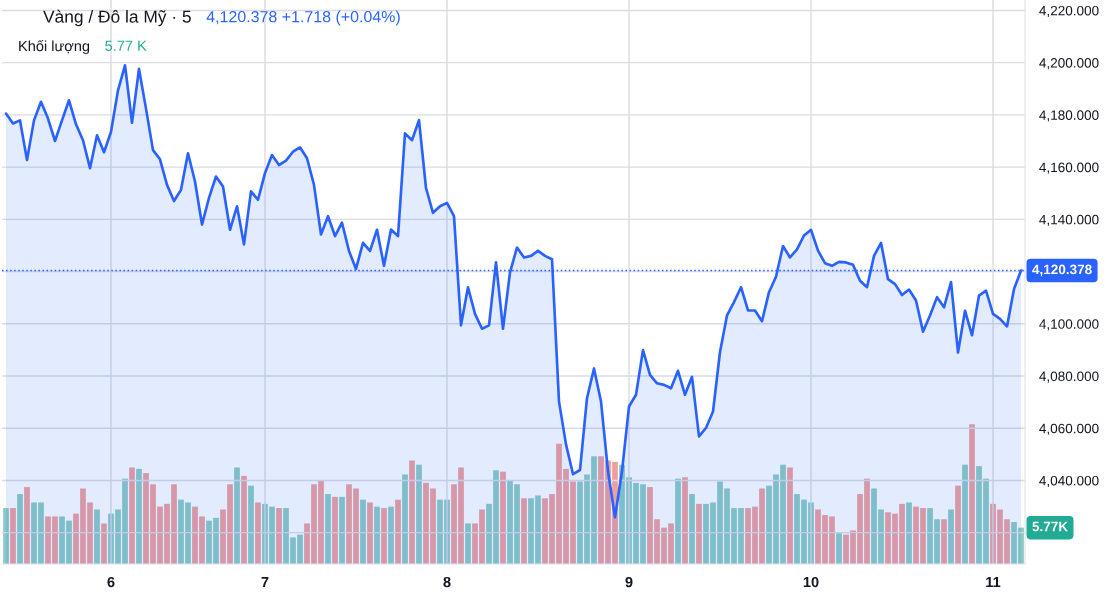 The height and width of the screenshot is (599, 1109). I want to click on chart-title: Khối lượng, so click(54, 47).